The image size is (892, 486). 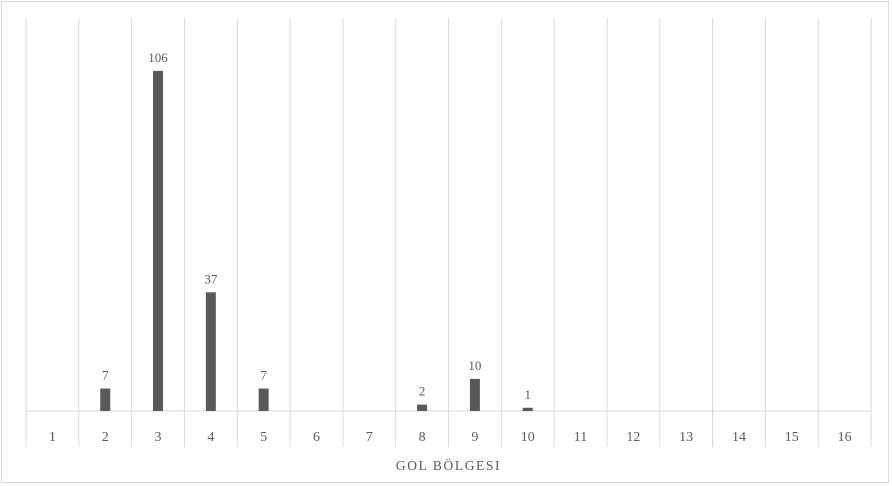 I want to click on x-tick-label: 4, so click(x=210, y=437).